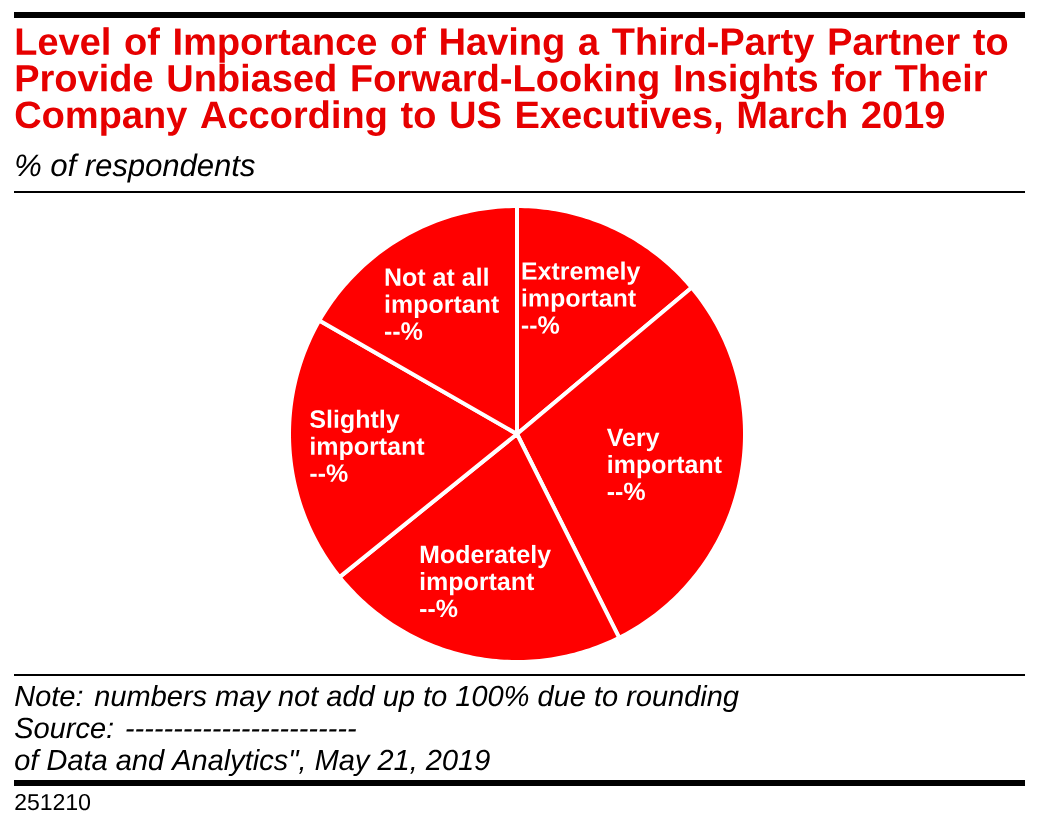  I want to click on slice-label: Very important, so click(664, 453).